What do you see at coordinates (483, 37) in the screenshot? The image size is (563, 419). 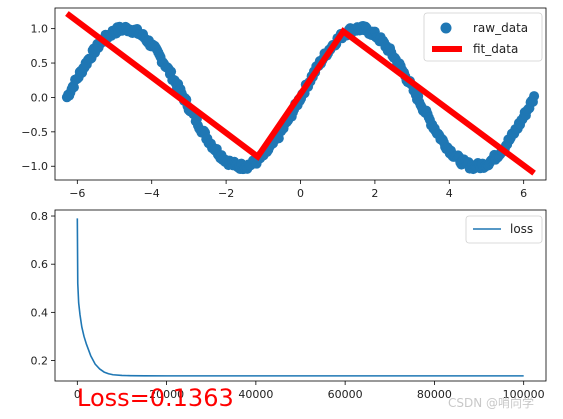 I see `sine-fit-legend: raw_data fit_data` at bounding box center [483, 37].